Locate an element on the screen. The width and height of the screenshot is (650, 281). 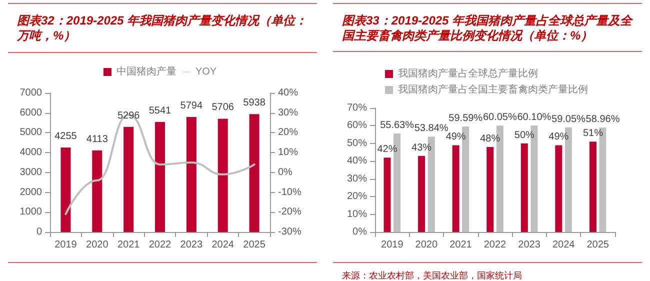
data-label: 60.10% is located at coordinates (534, 118).